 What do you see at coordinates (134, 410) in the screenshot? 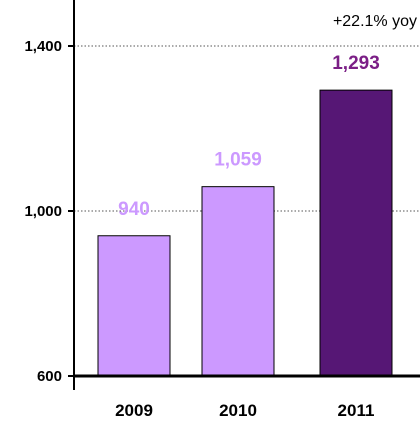
I see `category-label-2009: 2009` at bounding box center [134, 410].